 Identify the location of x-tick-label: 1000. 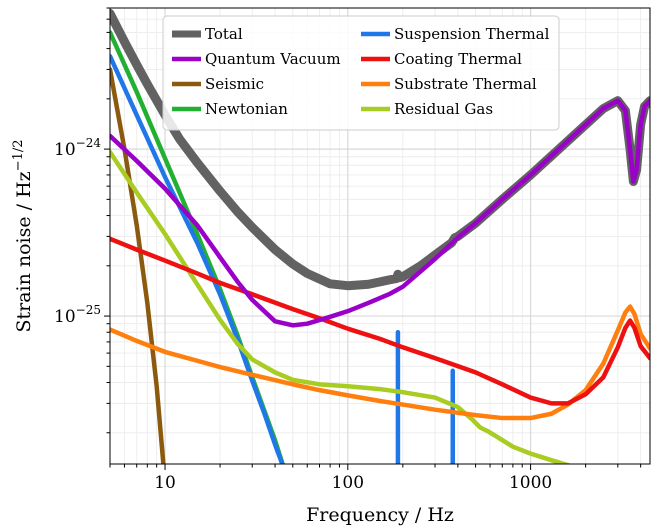
(530, 483).